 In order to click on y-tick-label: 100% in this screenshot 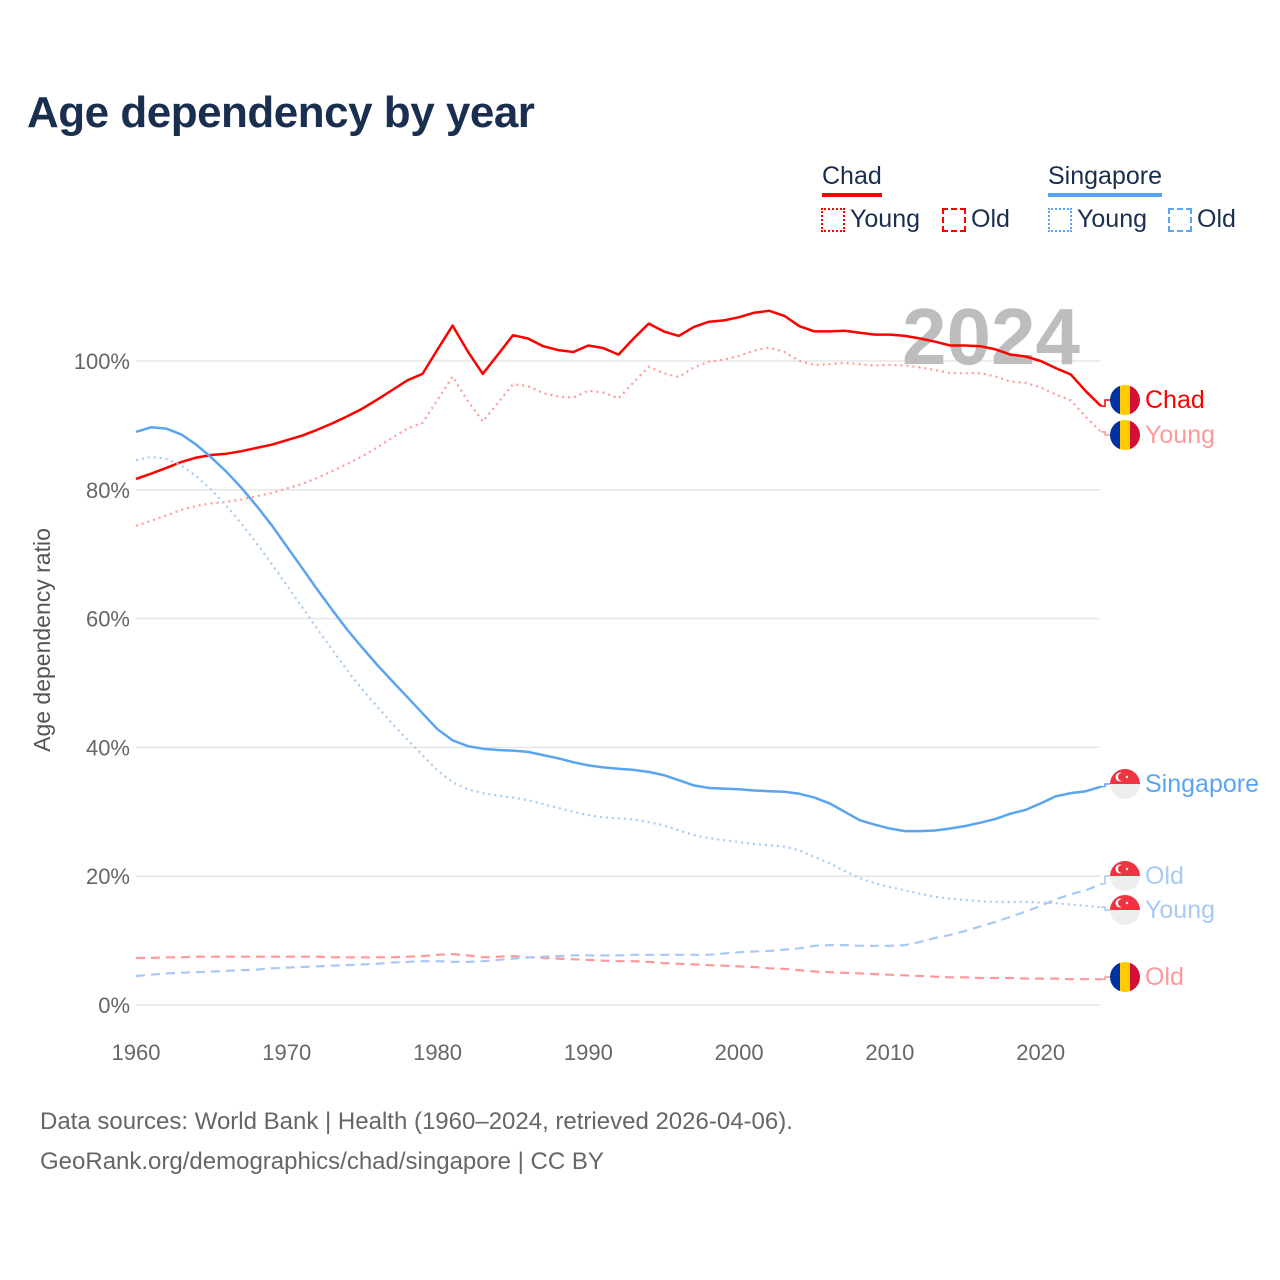, I will do `click(102, 361)`.